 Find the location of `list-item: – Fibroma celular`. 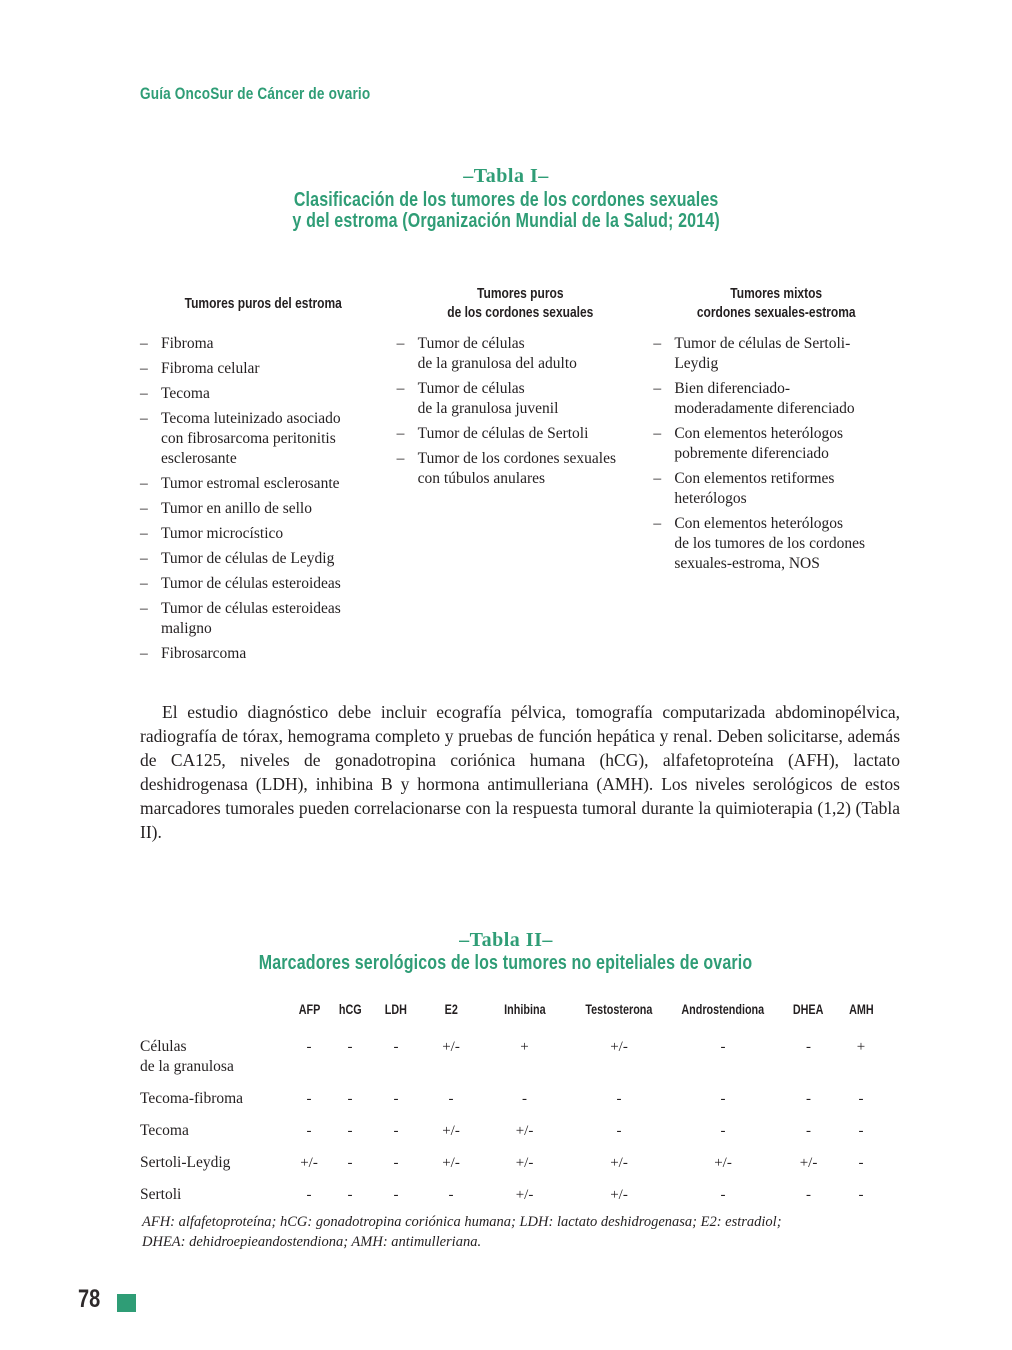

list-item: – Fibroma celular is located at coordinates (263, 369).